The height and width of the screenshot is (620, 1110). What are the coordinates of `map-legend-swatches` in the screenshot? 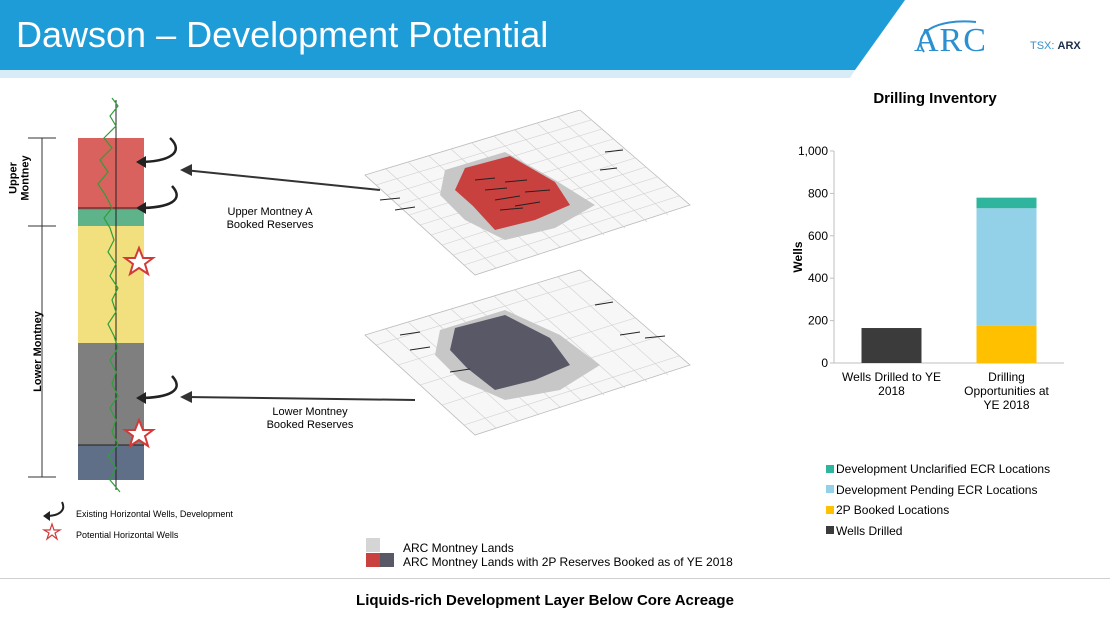 It's located at (380, 552).